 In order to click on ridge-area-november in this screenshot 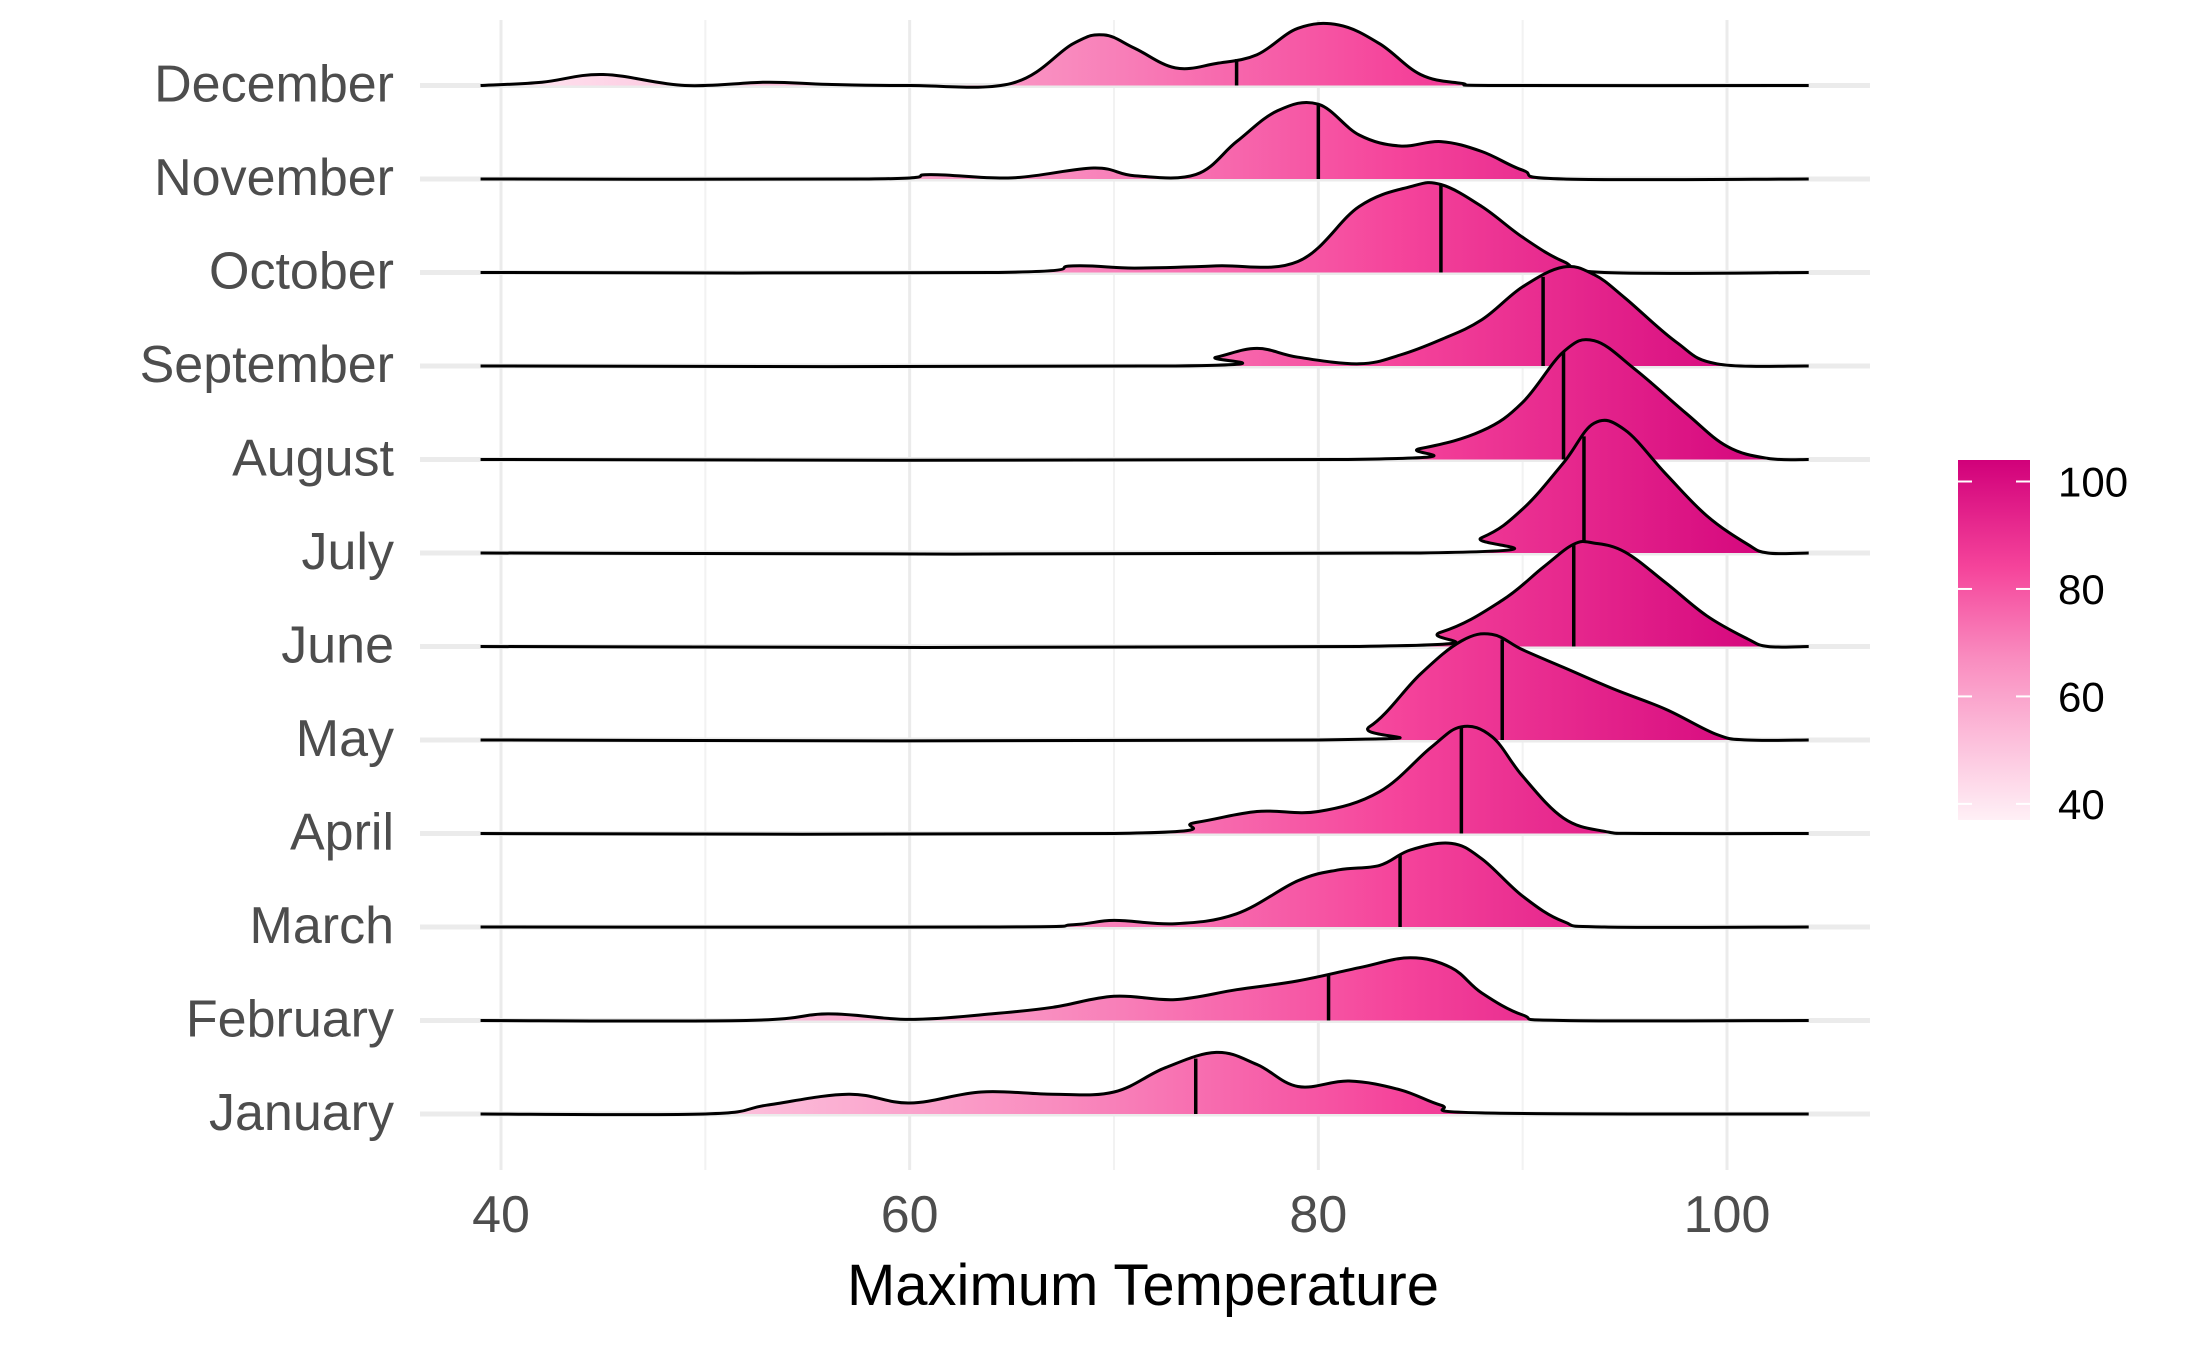, I will do `click(1144, 141)`.